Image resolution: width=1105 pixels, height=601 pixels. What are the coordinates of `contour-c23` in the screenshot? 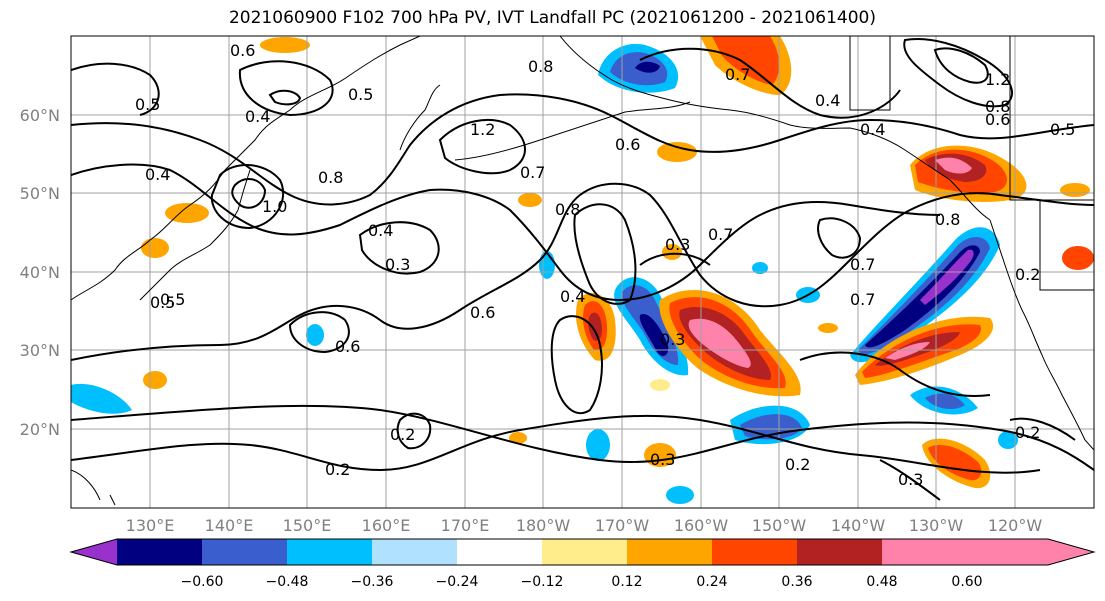 It's located at (770, 83).